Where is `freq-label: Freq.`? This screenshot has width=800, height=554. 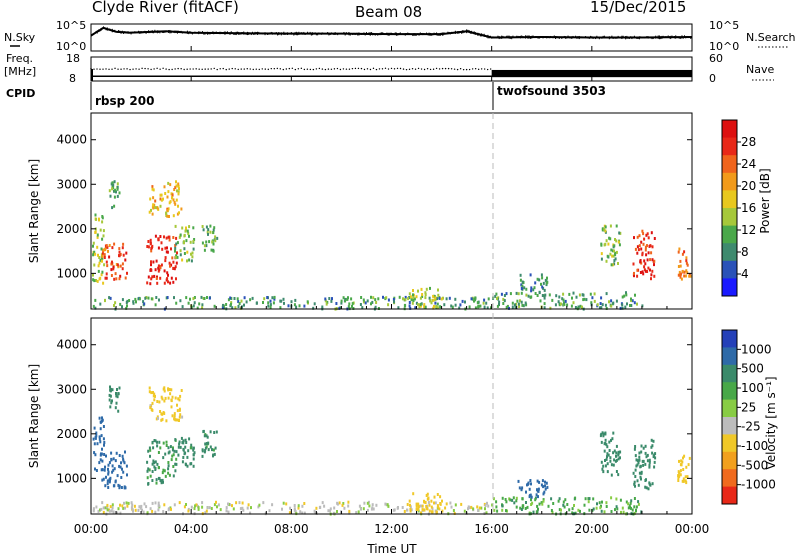 freq-label: Freq. is located at coordinates (19, 58).